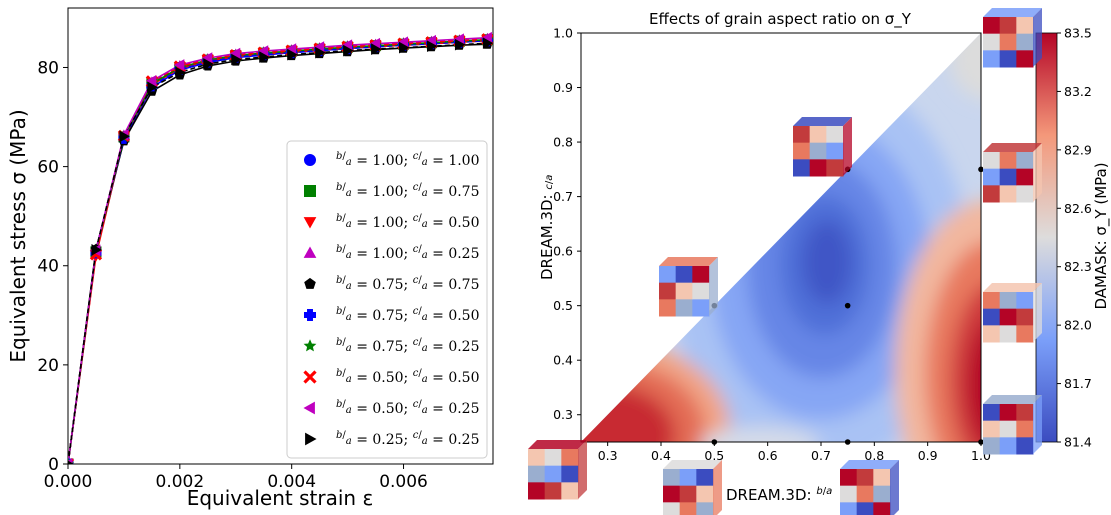 The width and height of the screenshot is (1111, 515). I want to click on left-y-tick-label: 40, so click(48, 267).